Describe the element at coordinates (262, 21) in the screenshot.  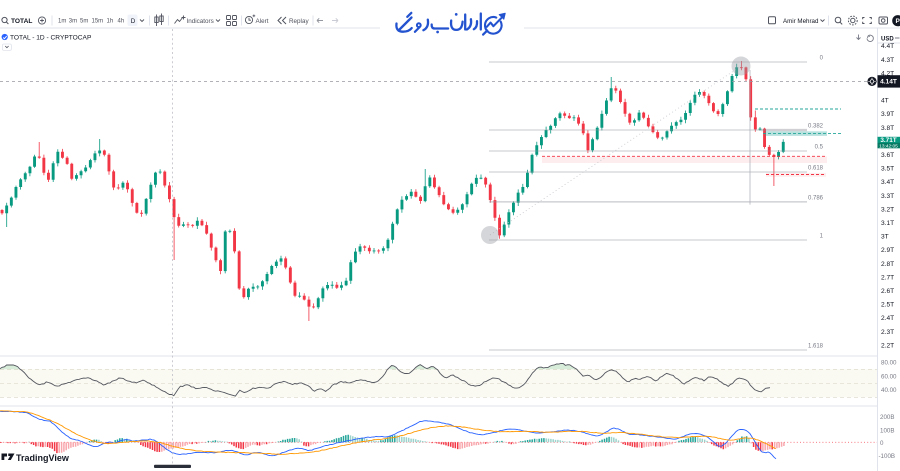
I see `svg-text: Alert` at that location.